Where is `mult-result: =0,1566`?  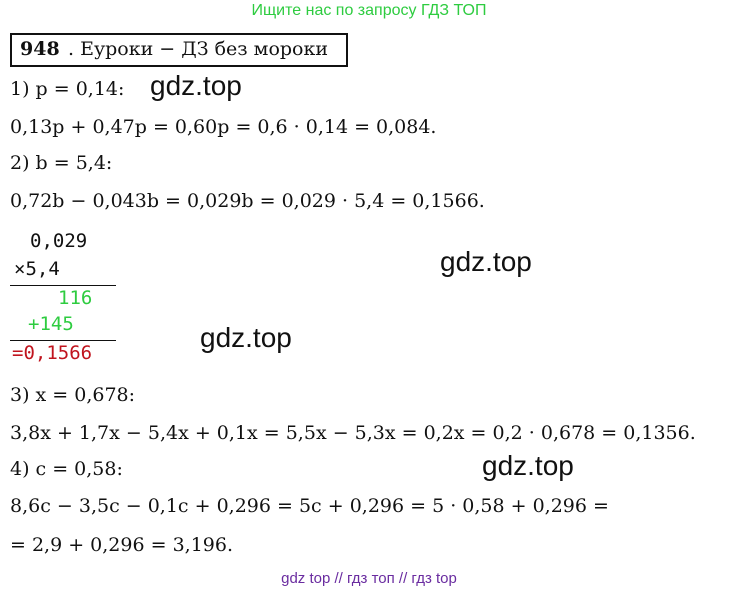 mult-result: =0,1566 is located at coordinates (52, 353).